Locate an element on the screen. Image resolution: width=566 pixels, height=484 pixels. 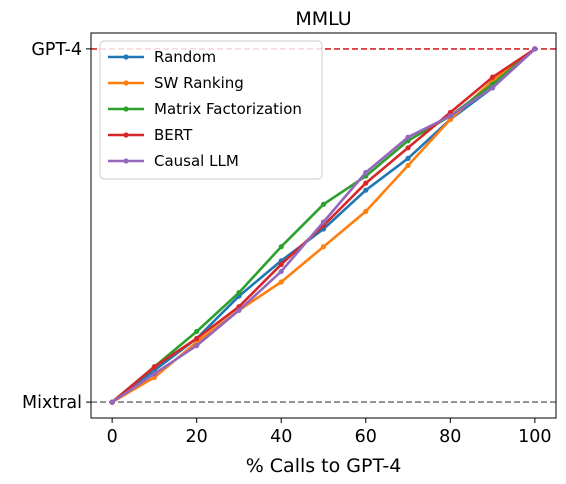
x-tick-label-4: 80 is located at coordinates (450, 437).